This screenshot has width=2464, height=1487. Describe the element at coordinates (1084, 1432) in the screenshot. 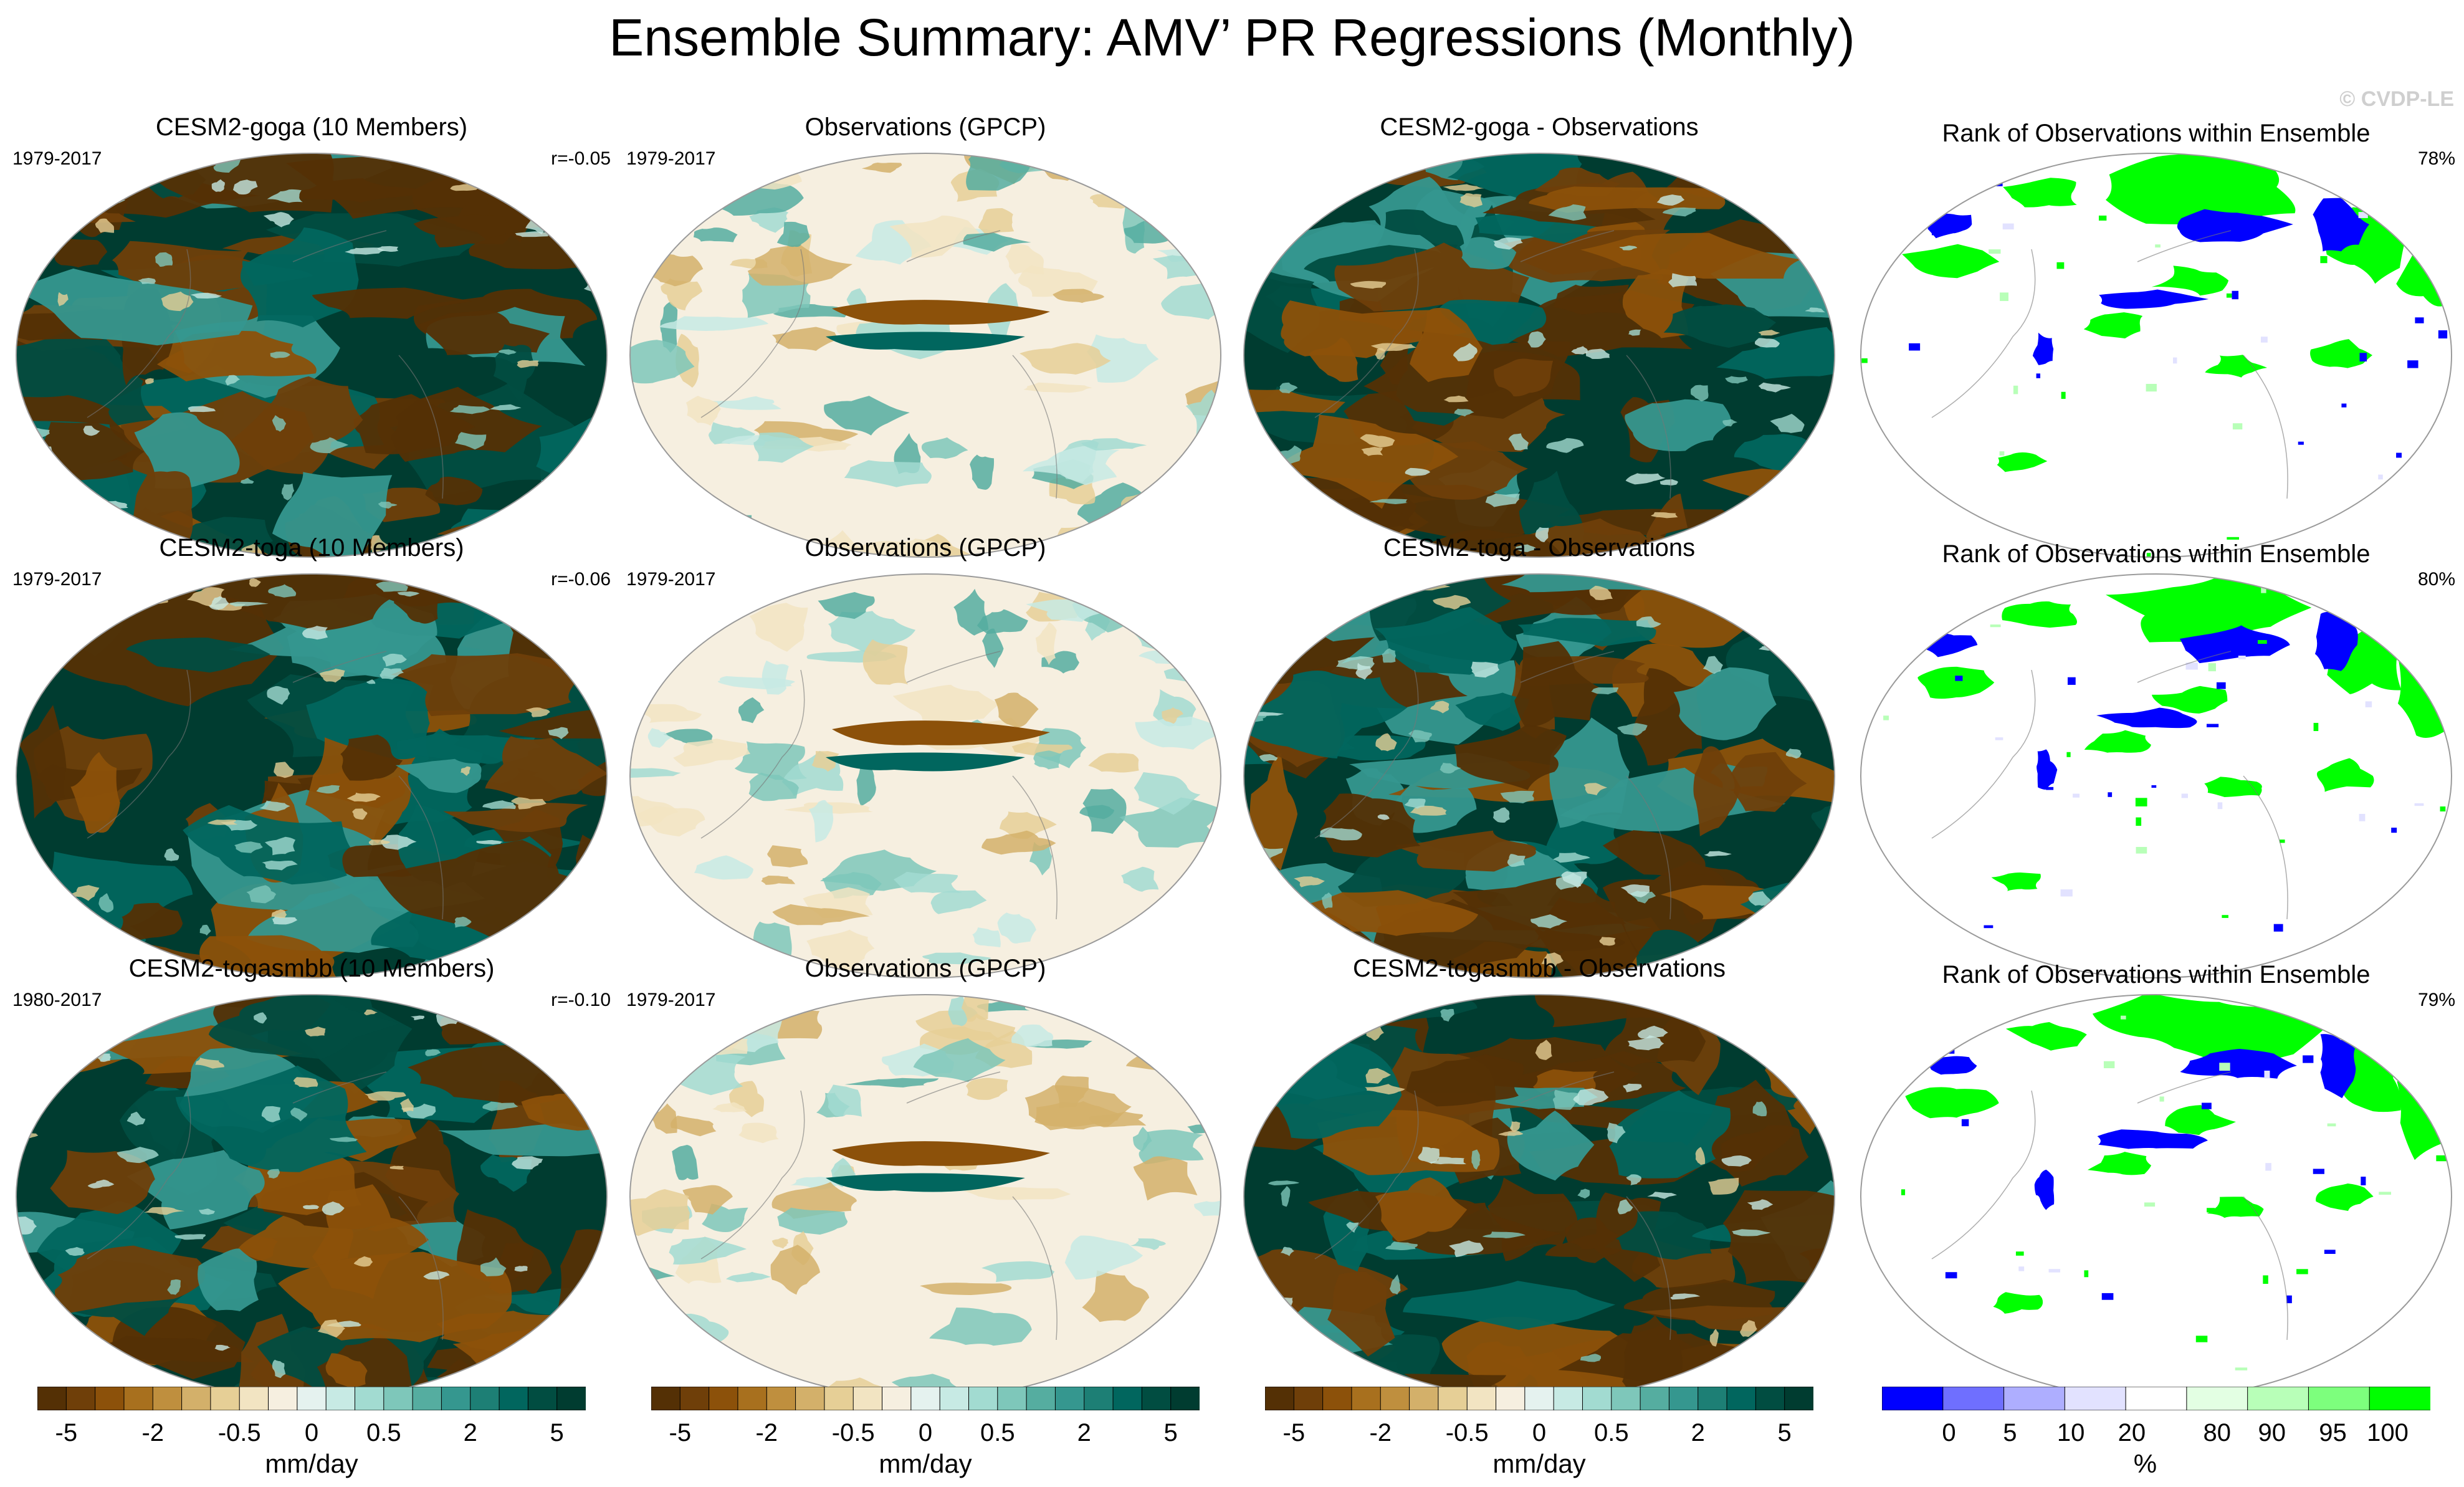

I see `colorbar-tick-label: 2` at that location.